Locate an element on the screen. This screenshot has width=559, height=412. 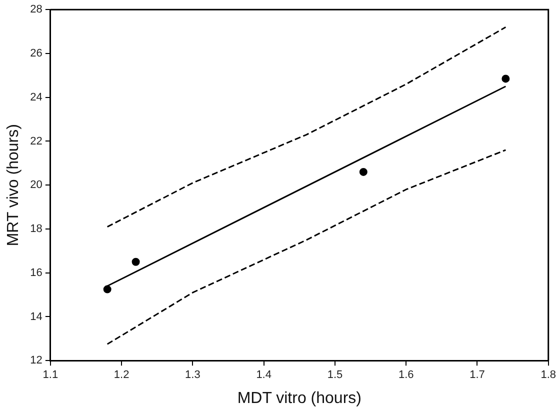
y-tick-label: 18 is located at coordinates (36, 229).